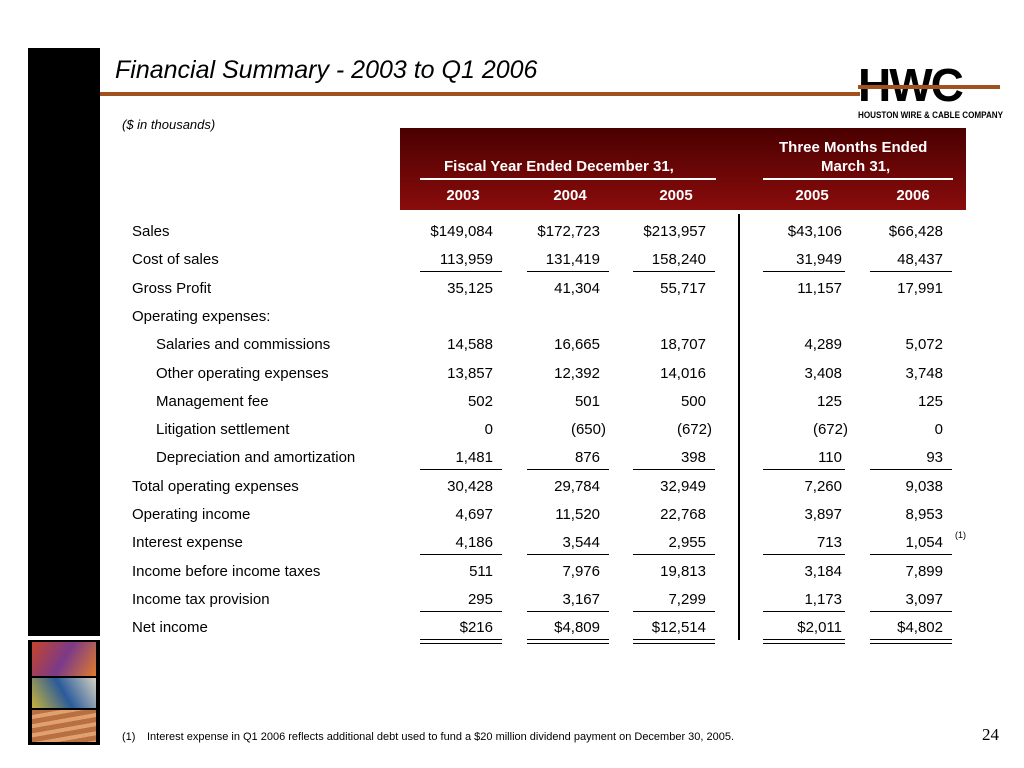  I want to click on cell: 3,097, so click(924, 599).